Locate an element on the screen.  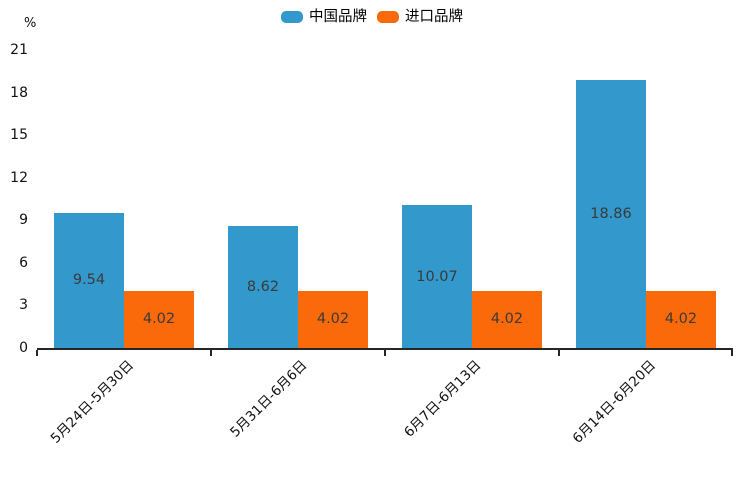
legend-item-china-brand: 中国品牌 is located at coordinates (324, 17).